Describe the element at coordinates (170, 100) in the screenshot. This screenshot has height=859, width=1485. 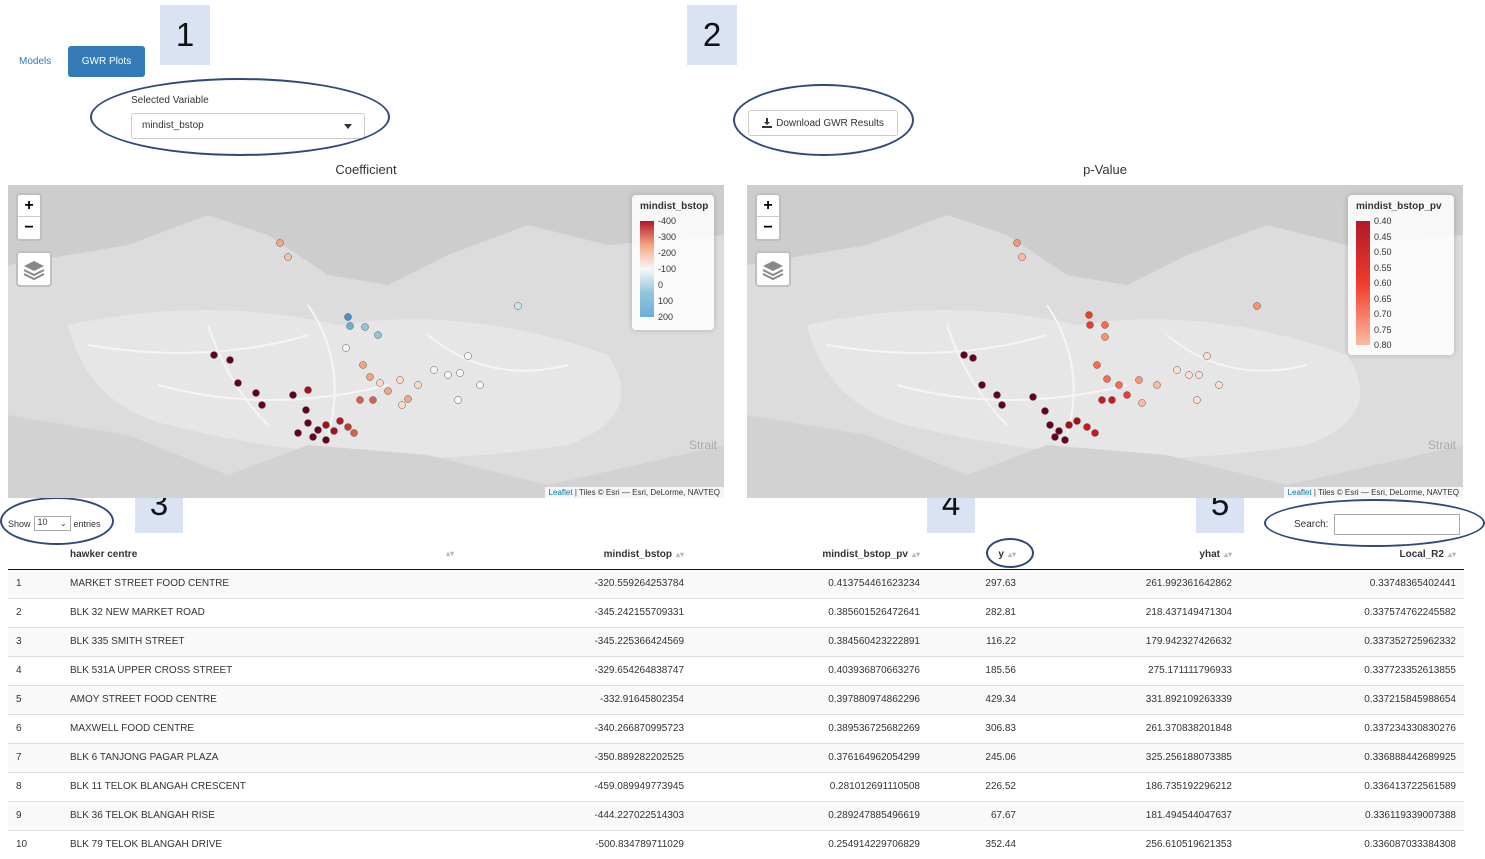
I see `selected-variable-label: Selected Variable` at that location.